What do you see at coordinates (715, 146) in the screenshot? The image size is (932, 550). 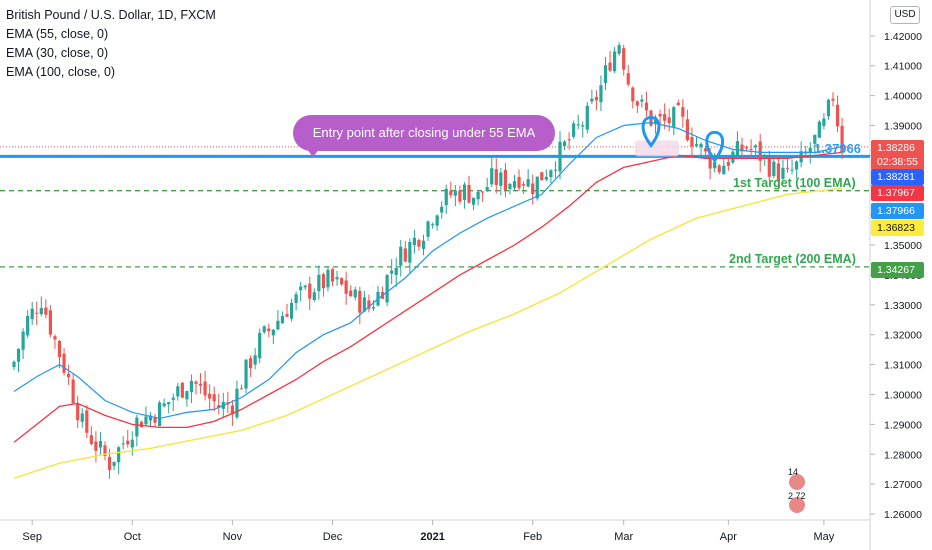 I see `map-pin-icon` at bounding box center [715, 146].